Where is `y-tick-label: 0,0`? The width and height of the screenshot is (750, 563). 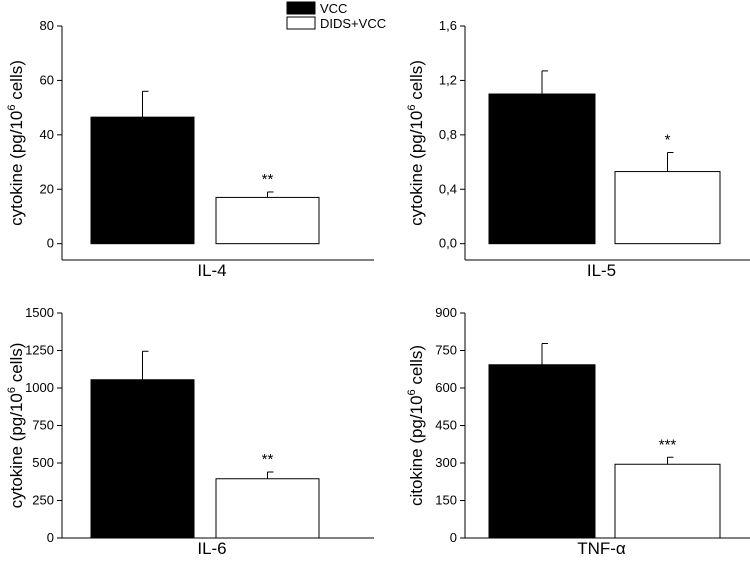 y-tick-label: 0,0 is located at coordinates (448, 243).